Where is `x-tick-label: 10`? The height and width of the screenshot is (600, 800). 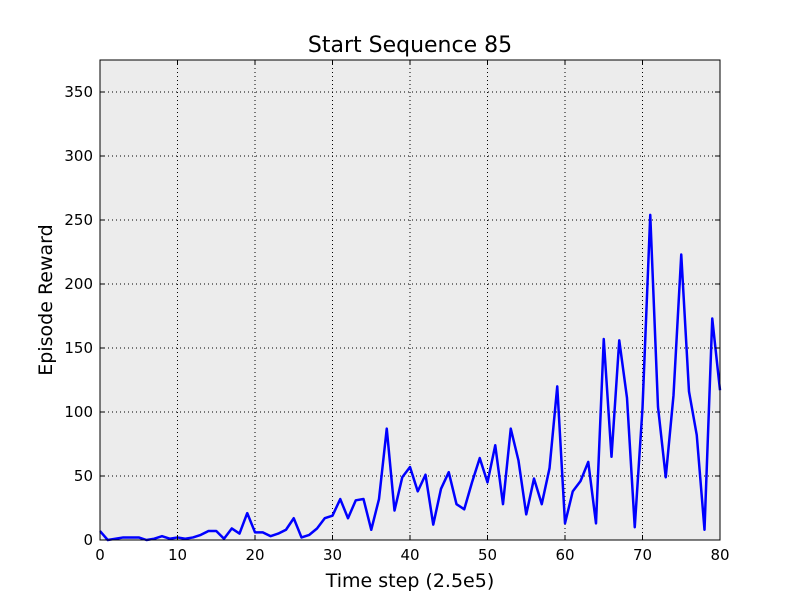
x-tick-label: 10 is located at coordinates (177, 555).